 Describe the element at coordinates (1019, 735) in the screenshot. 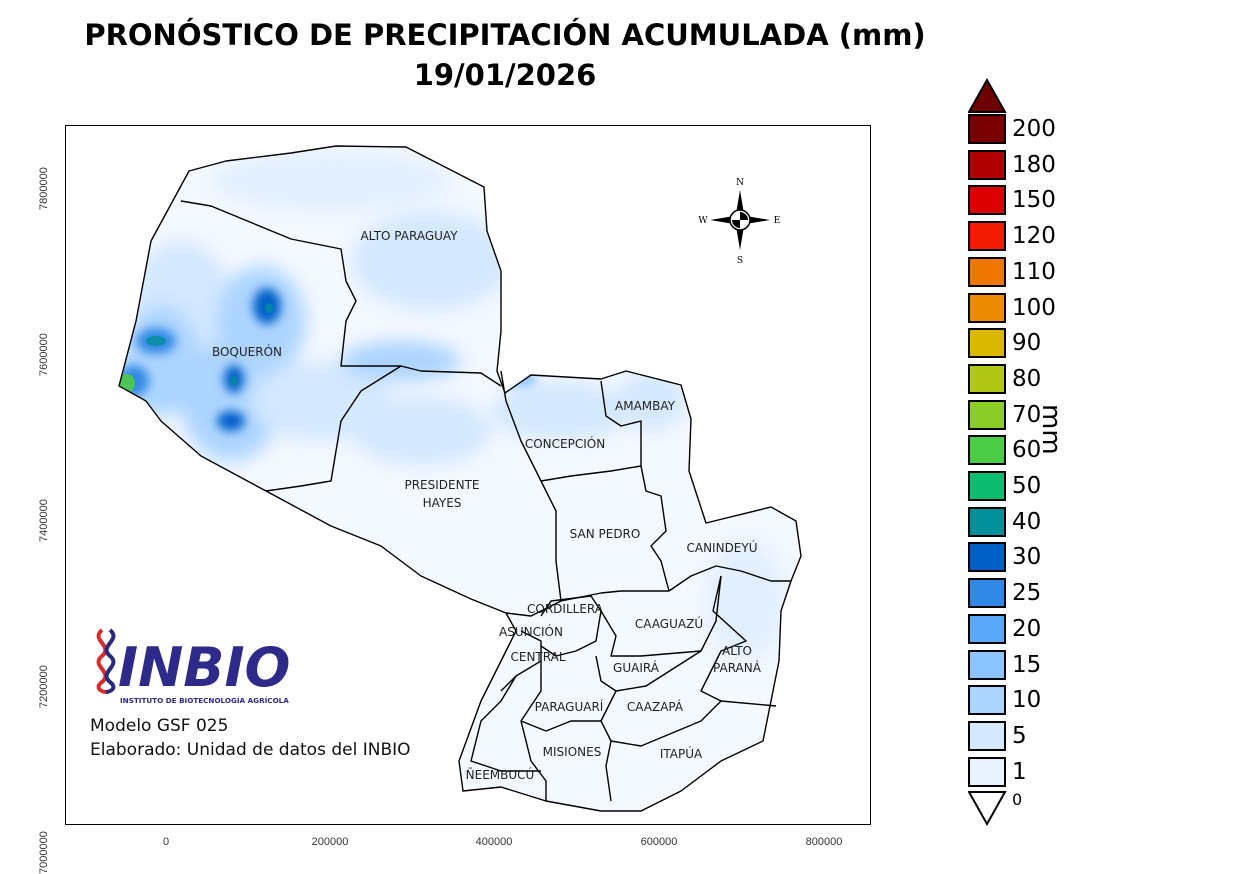

I see `legend-label: 5` at that location.